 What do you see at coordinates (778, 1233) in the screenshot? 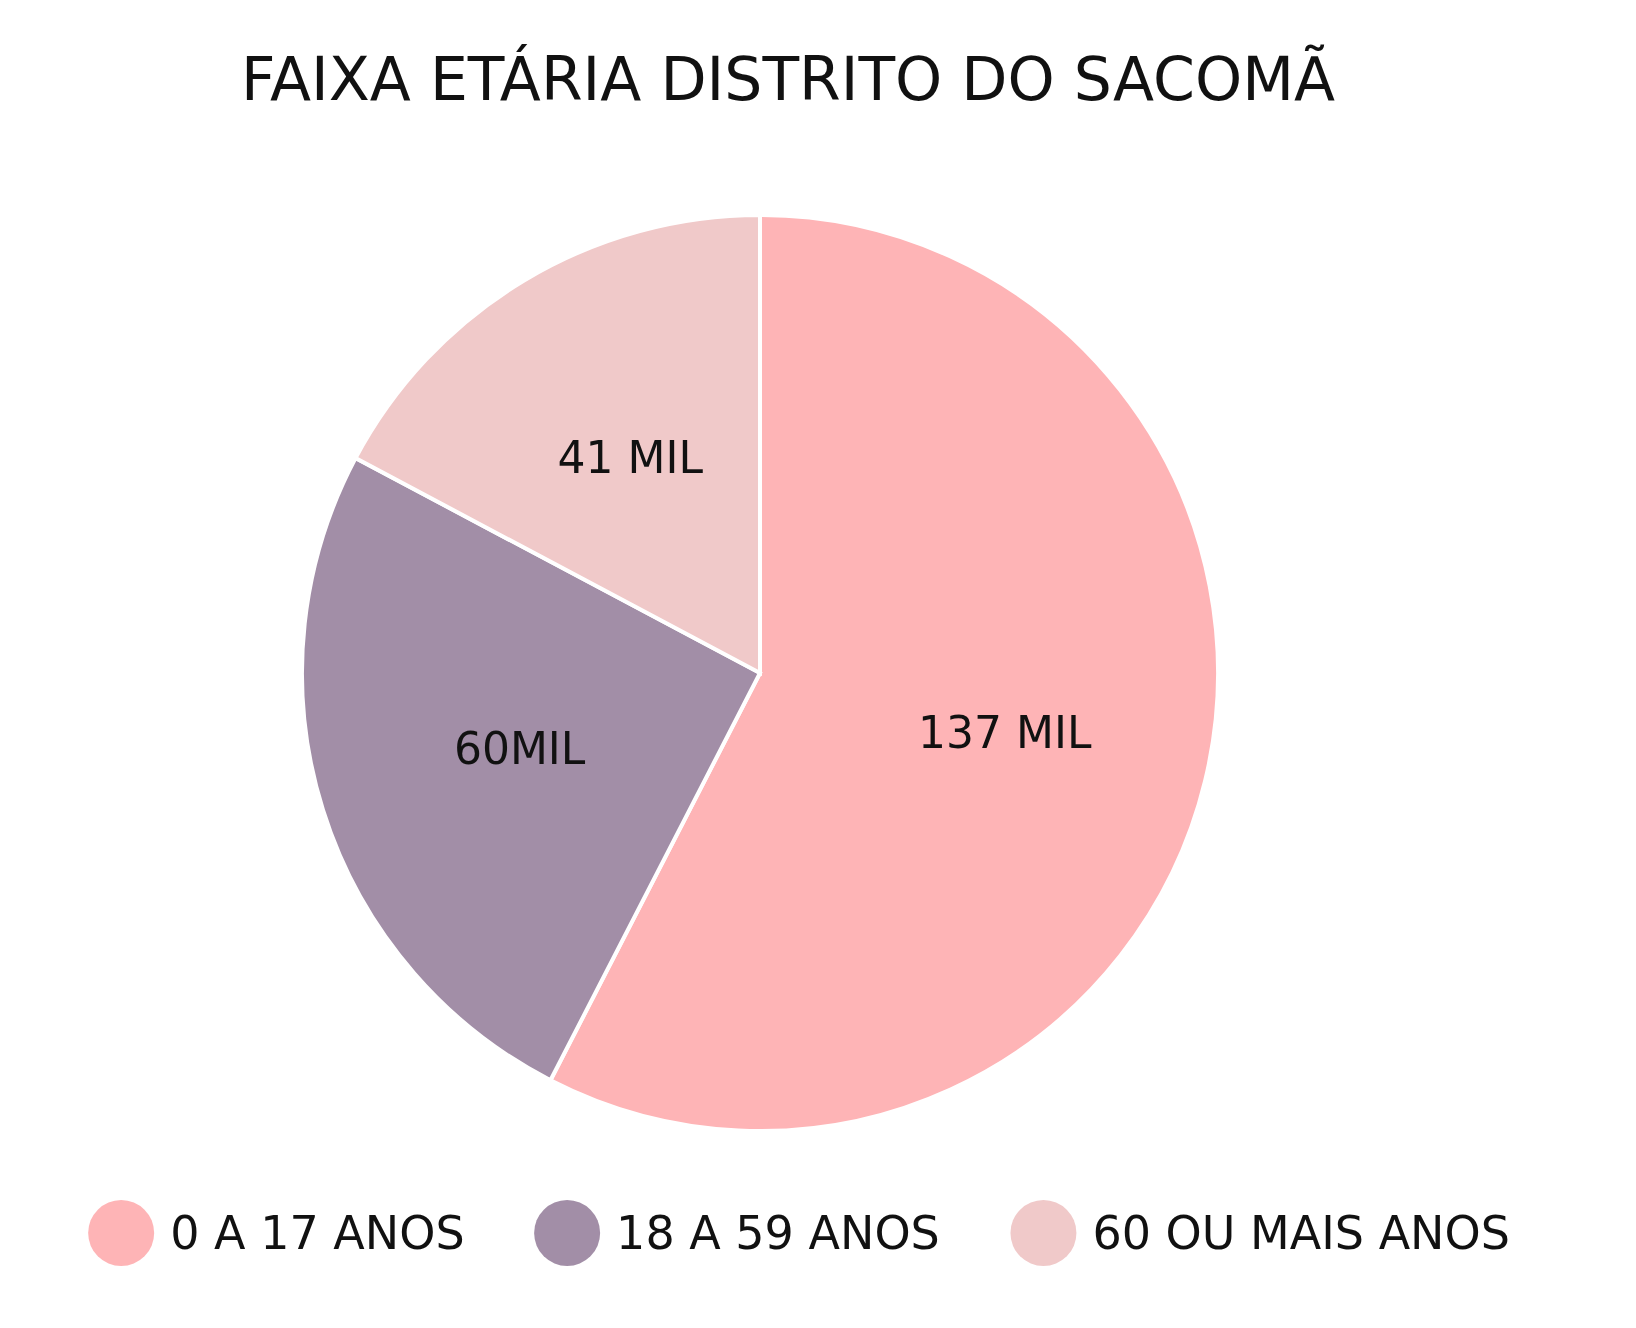
I see `legend-label: 18 A 59 ANOS` at bounding box center [778, 1233].